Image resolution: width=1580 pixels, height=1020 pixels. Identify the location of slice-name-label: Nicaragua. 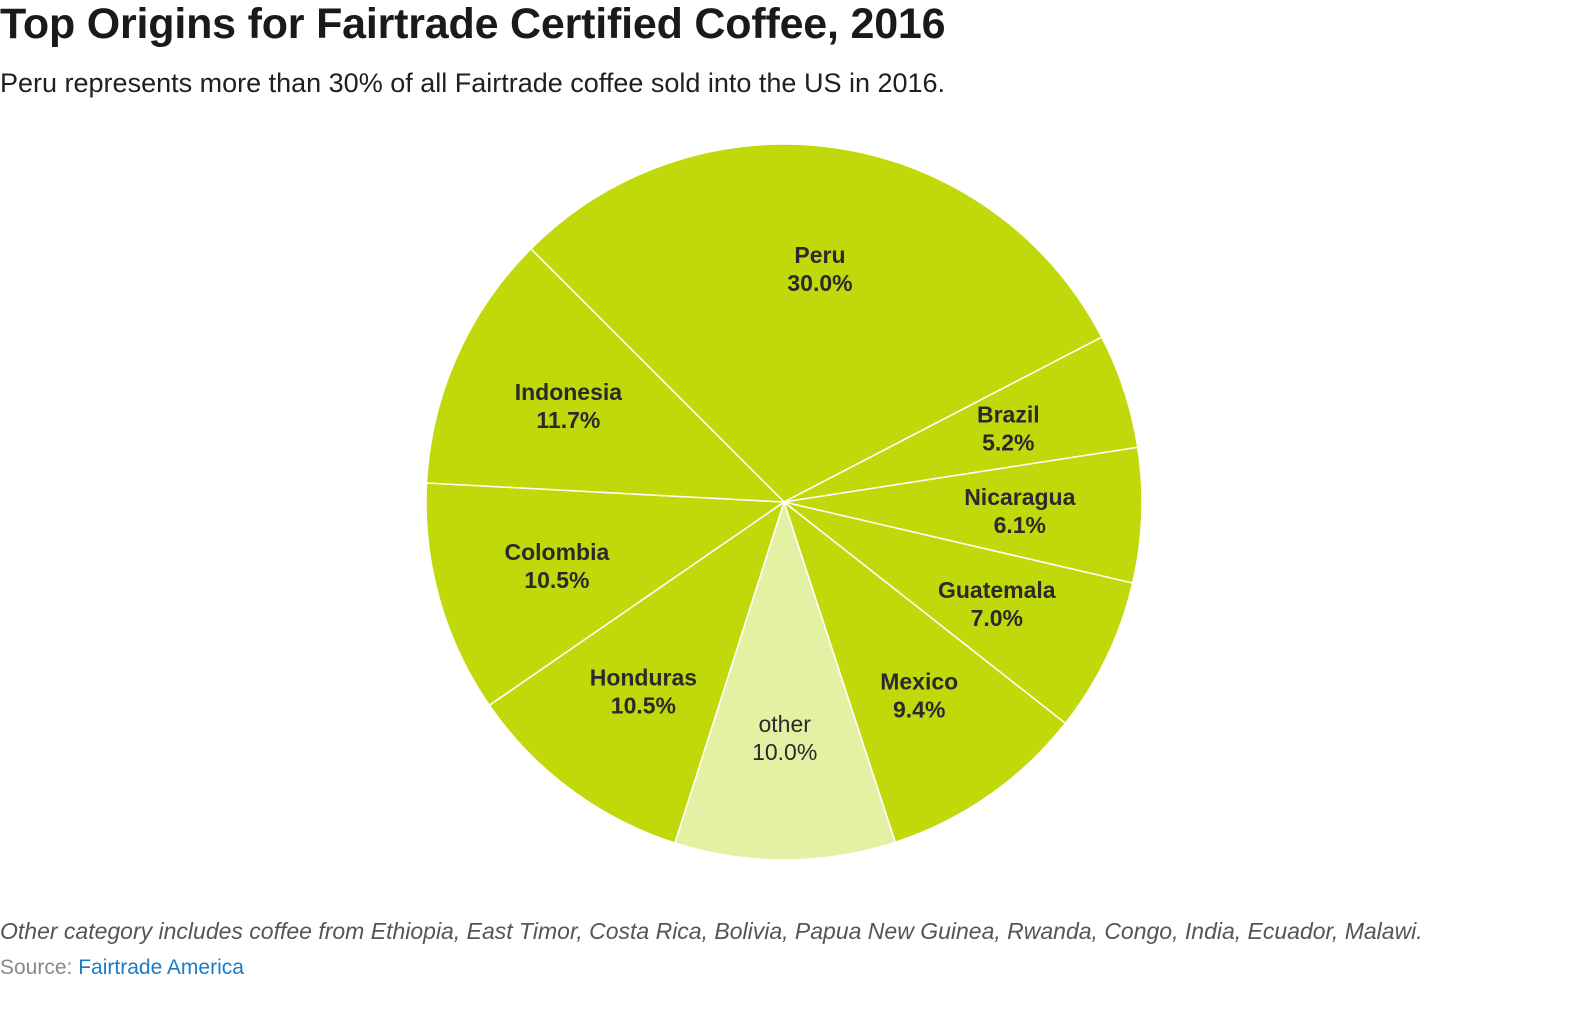
(1019, 497).